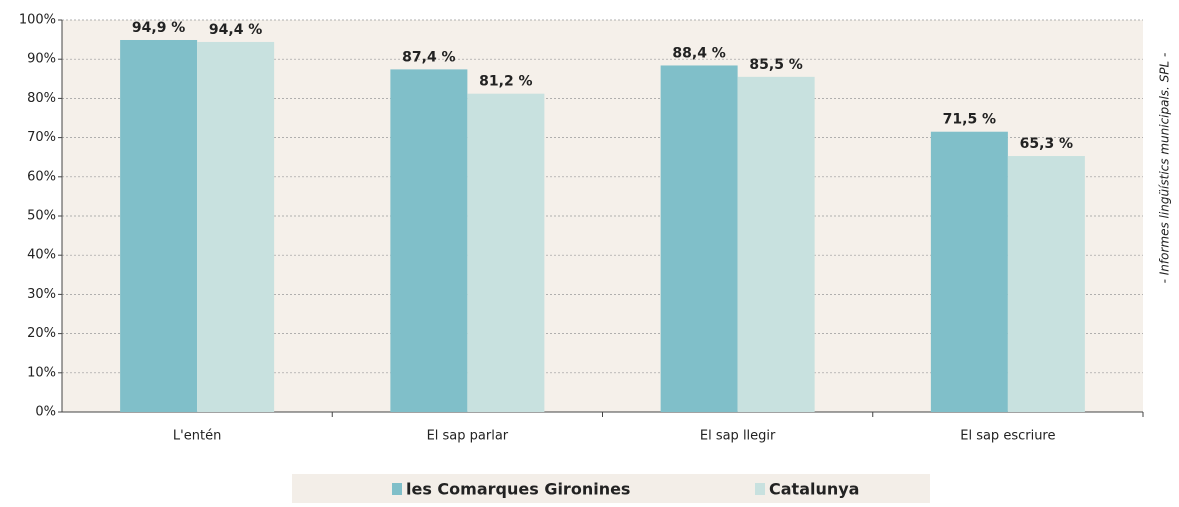 This screenshot has height=507, width=1179. Describe the element at coordinates (41, 137) in the screenshot. I see `y-tick-label: 70%` at that location.